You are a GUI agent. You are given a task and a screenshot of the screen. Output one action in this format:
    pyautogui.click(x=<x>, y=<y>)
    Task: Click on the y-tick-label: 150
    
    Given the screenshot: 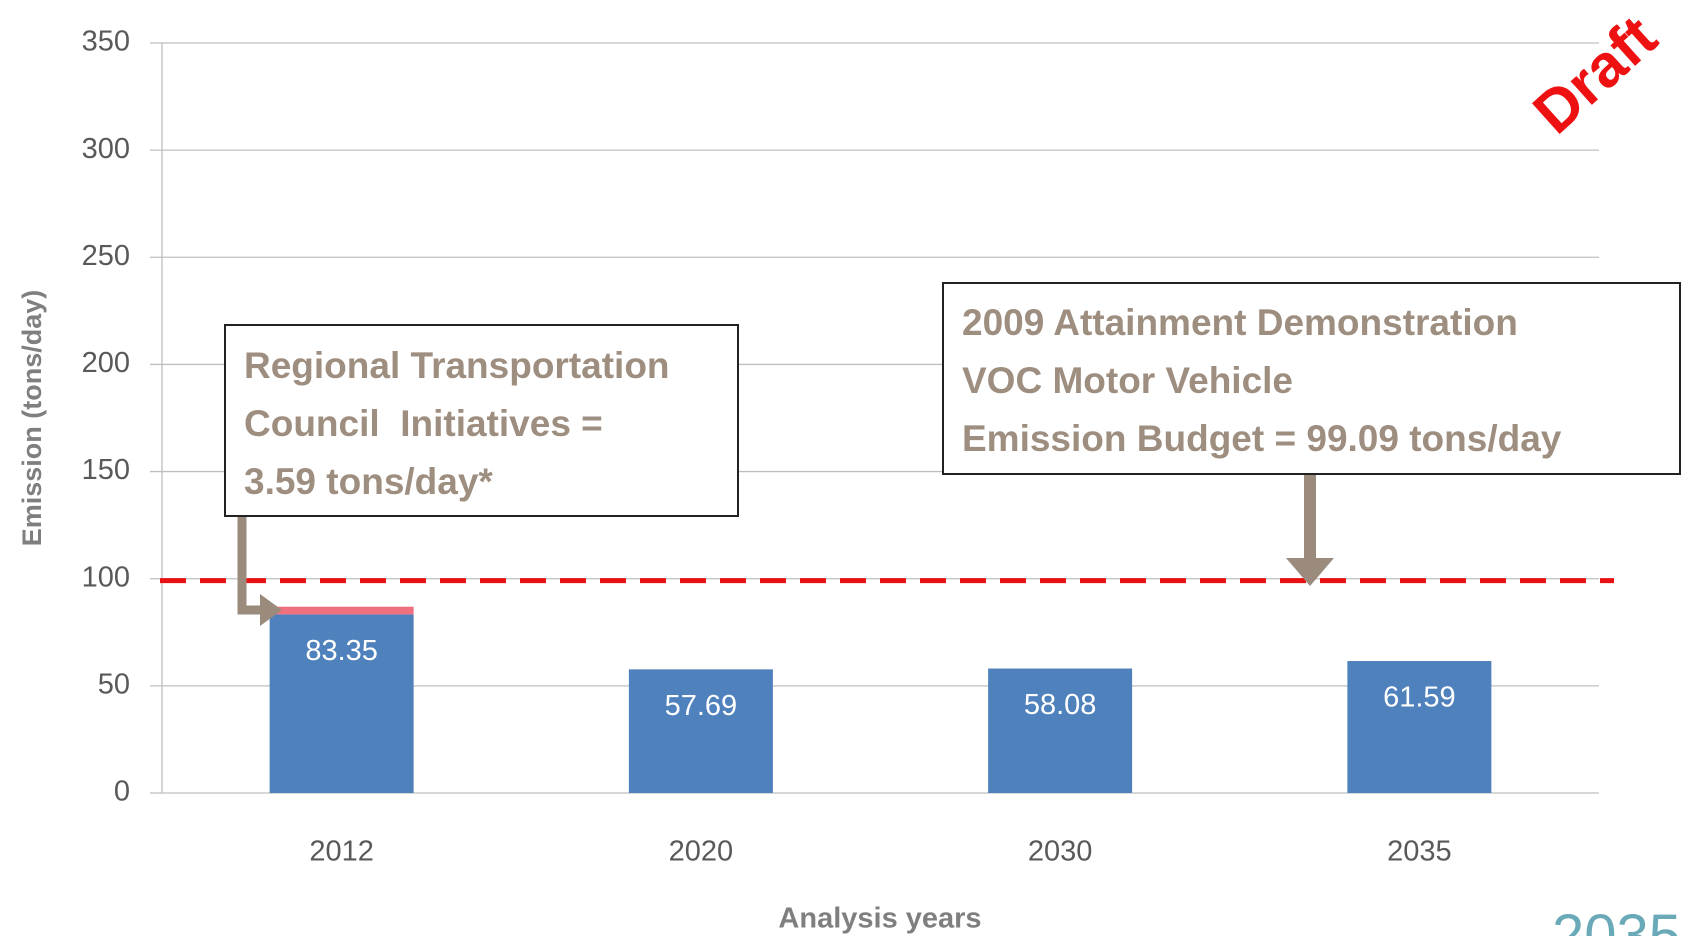 What is the action you would take?
    pyautogui.click(x=106, y=470)
    